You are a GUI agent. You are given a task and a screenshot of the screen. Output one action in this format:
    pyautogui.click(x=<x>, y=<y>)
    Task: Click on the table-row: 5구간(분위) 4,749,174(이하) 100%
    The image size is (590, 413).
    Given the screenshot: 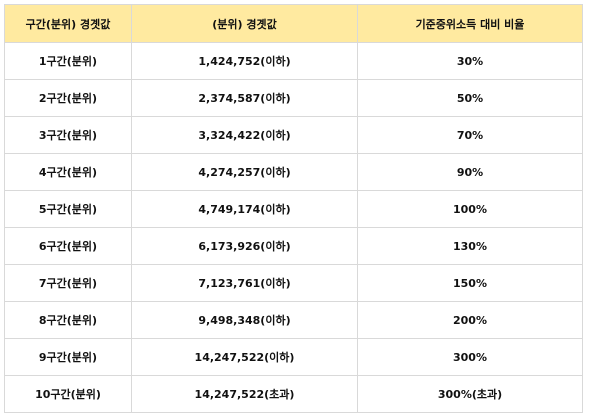 What is the action you would take?
    pyautogui.click(x=293, y=209)
    